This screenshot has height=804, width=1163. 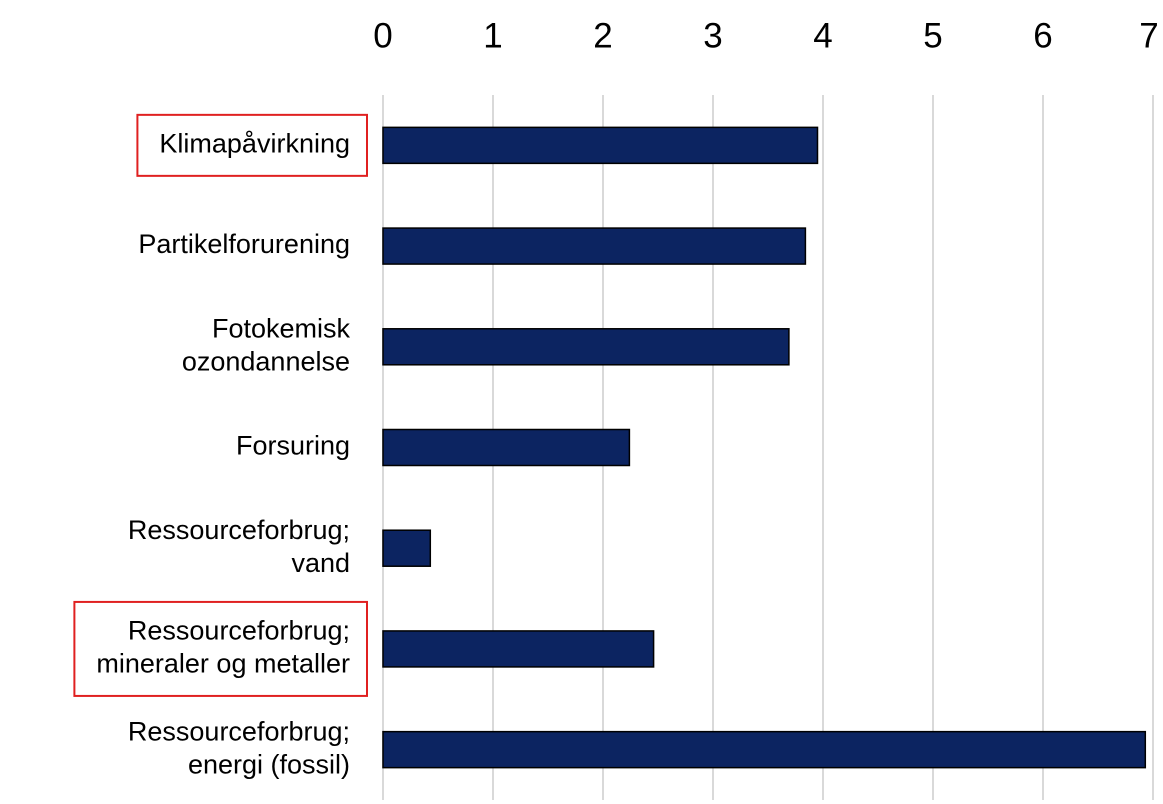 I want to click on x-tick-label: 3, so click(x=712, y=35).